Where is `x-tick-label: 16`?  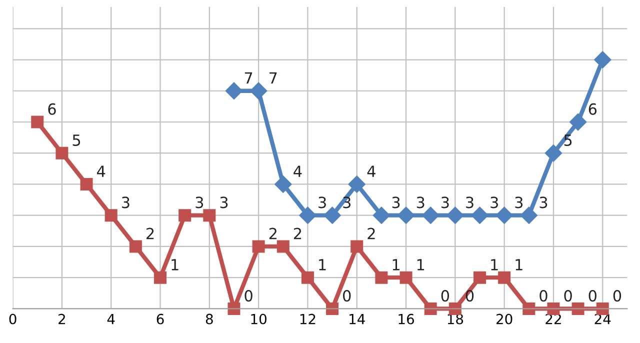
x-tick-label: 16 is located at coordinates (406, 319).